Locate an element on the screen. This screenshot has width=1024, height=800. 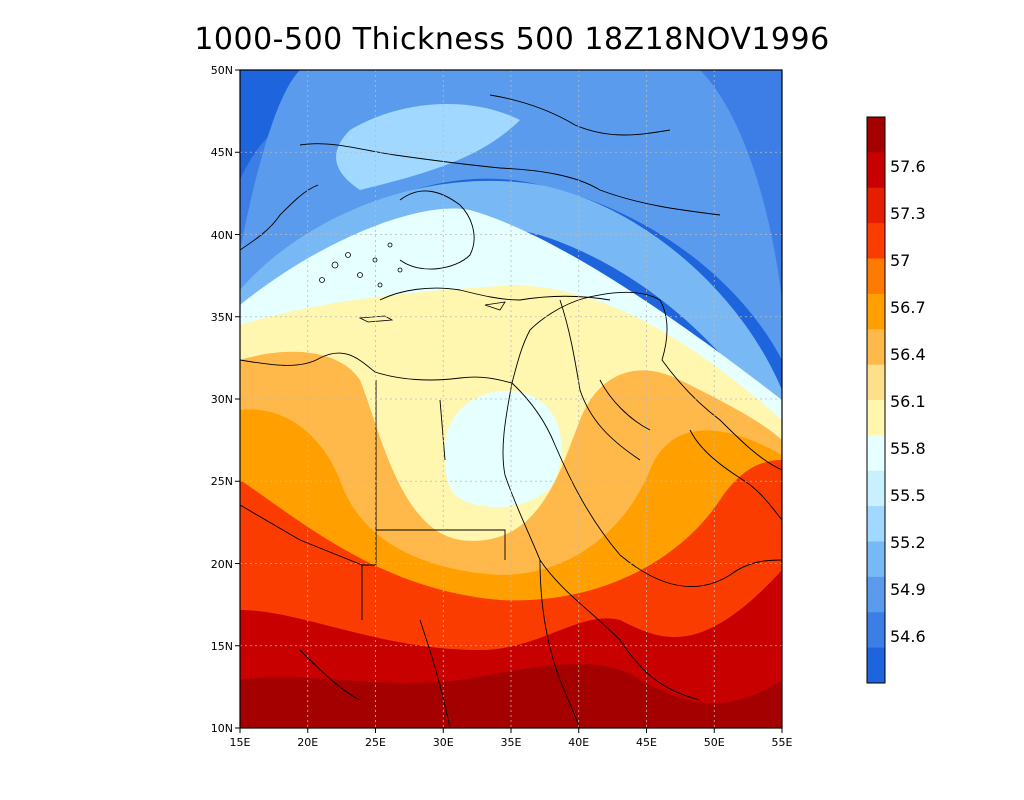
x-tick-marks is located at coordinates (511, 730).